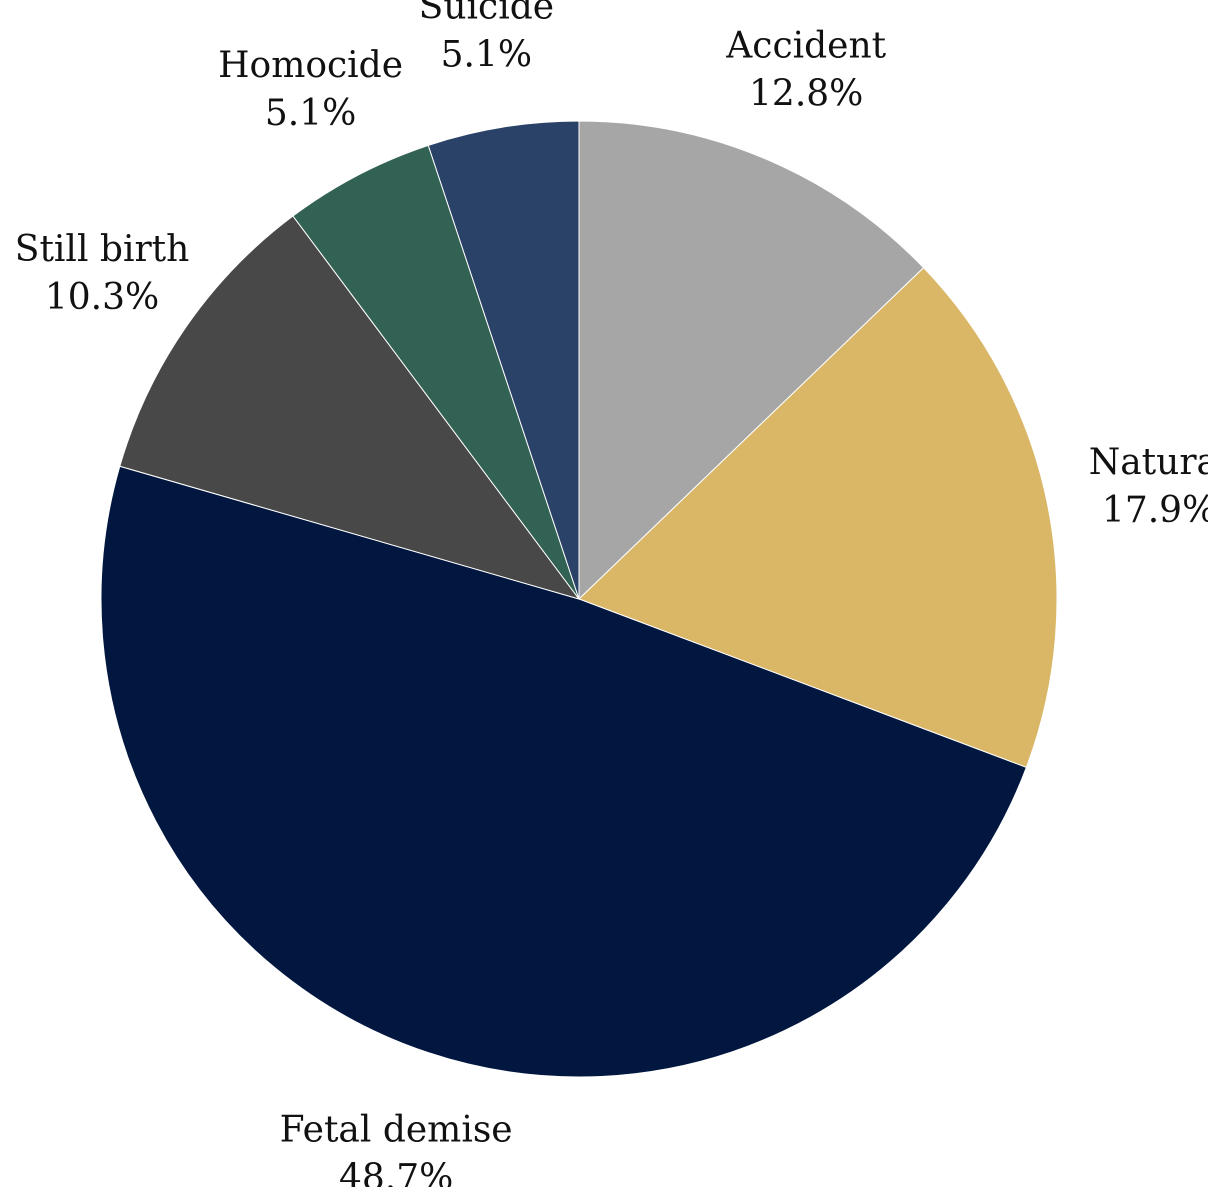  What do you see at coordinates (486, 13) in the screenshot?
I see `slice-label: Suicide` at bounding box center [486, 13].